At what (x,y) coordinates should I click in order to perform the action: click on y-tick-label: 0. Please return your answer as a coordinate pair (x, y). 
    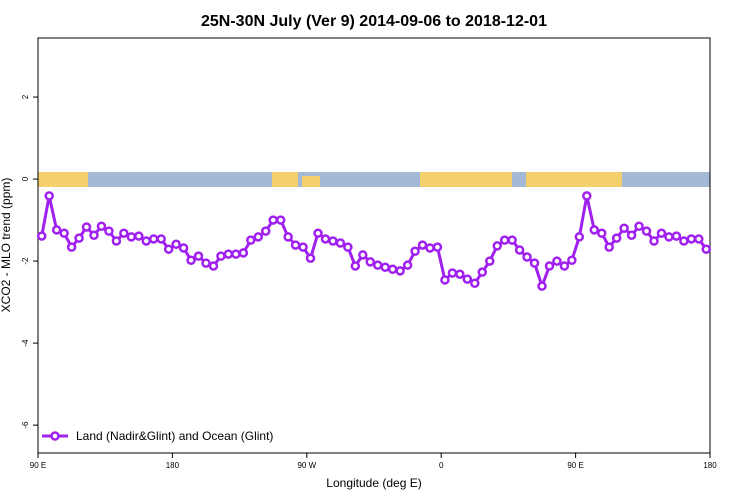
    Looking at the image, I should click on (25, 178).